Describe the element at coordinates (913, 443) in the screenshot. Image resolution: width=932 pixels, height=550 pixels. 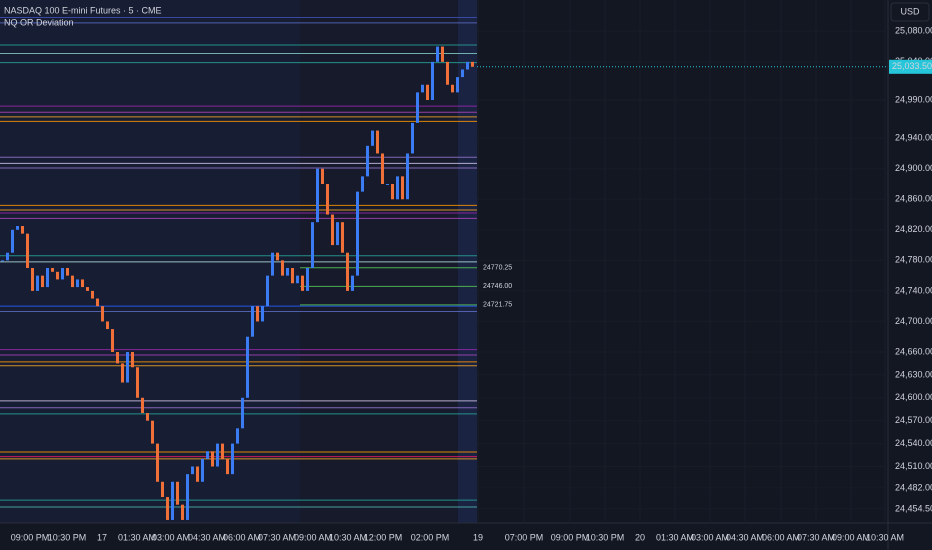
I see `y-tick-label: 24,540.00` at that location.